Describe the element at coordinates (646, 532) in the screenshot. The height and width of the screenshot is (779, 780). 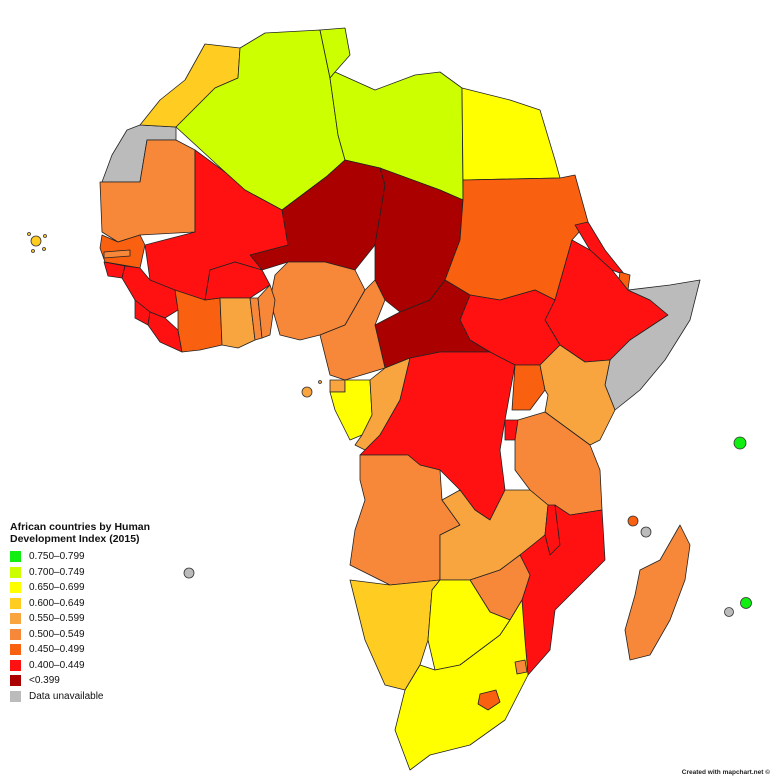
I see `island-mayotte` at that location.